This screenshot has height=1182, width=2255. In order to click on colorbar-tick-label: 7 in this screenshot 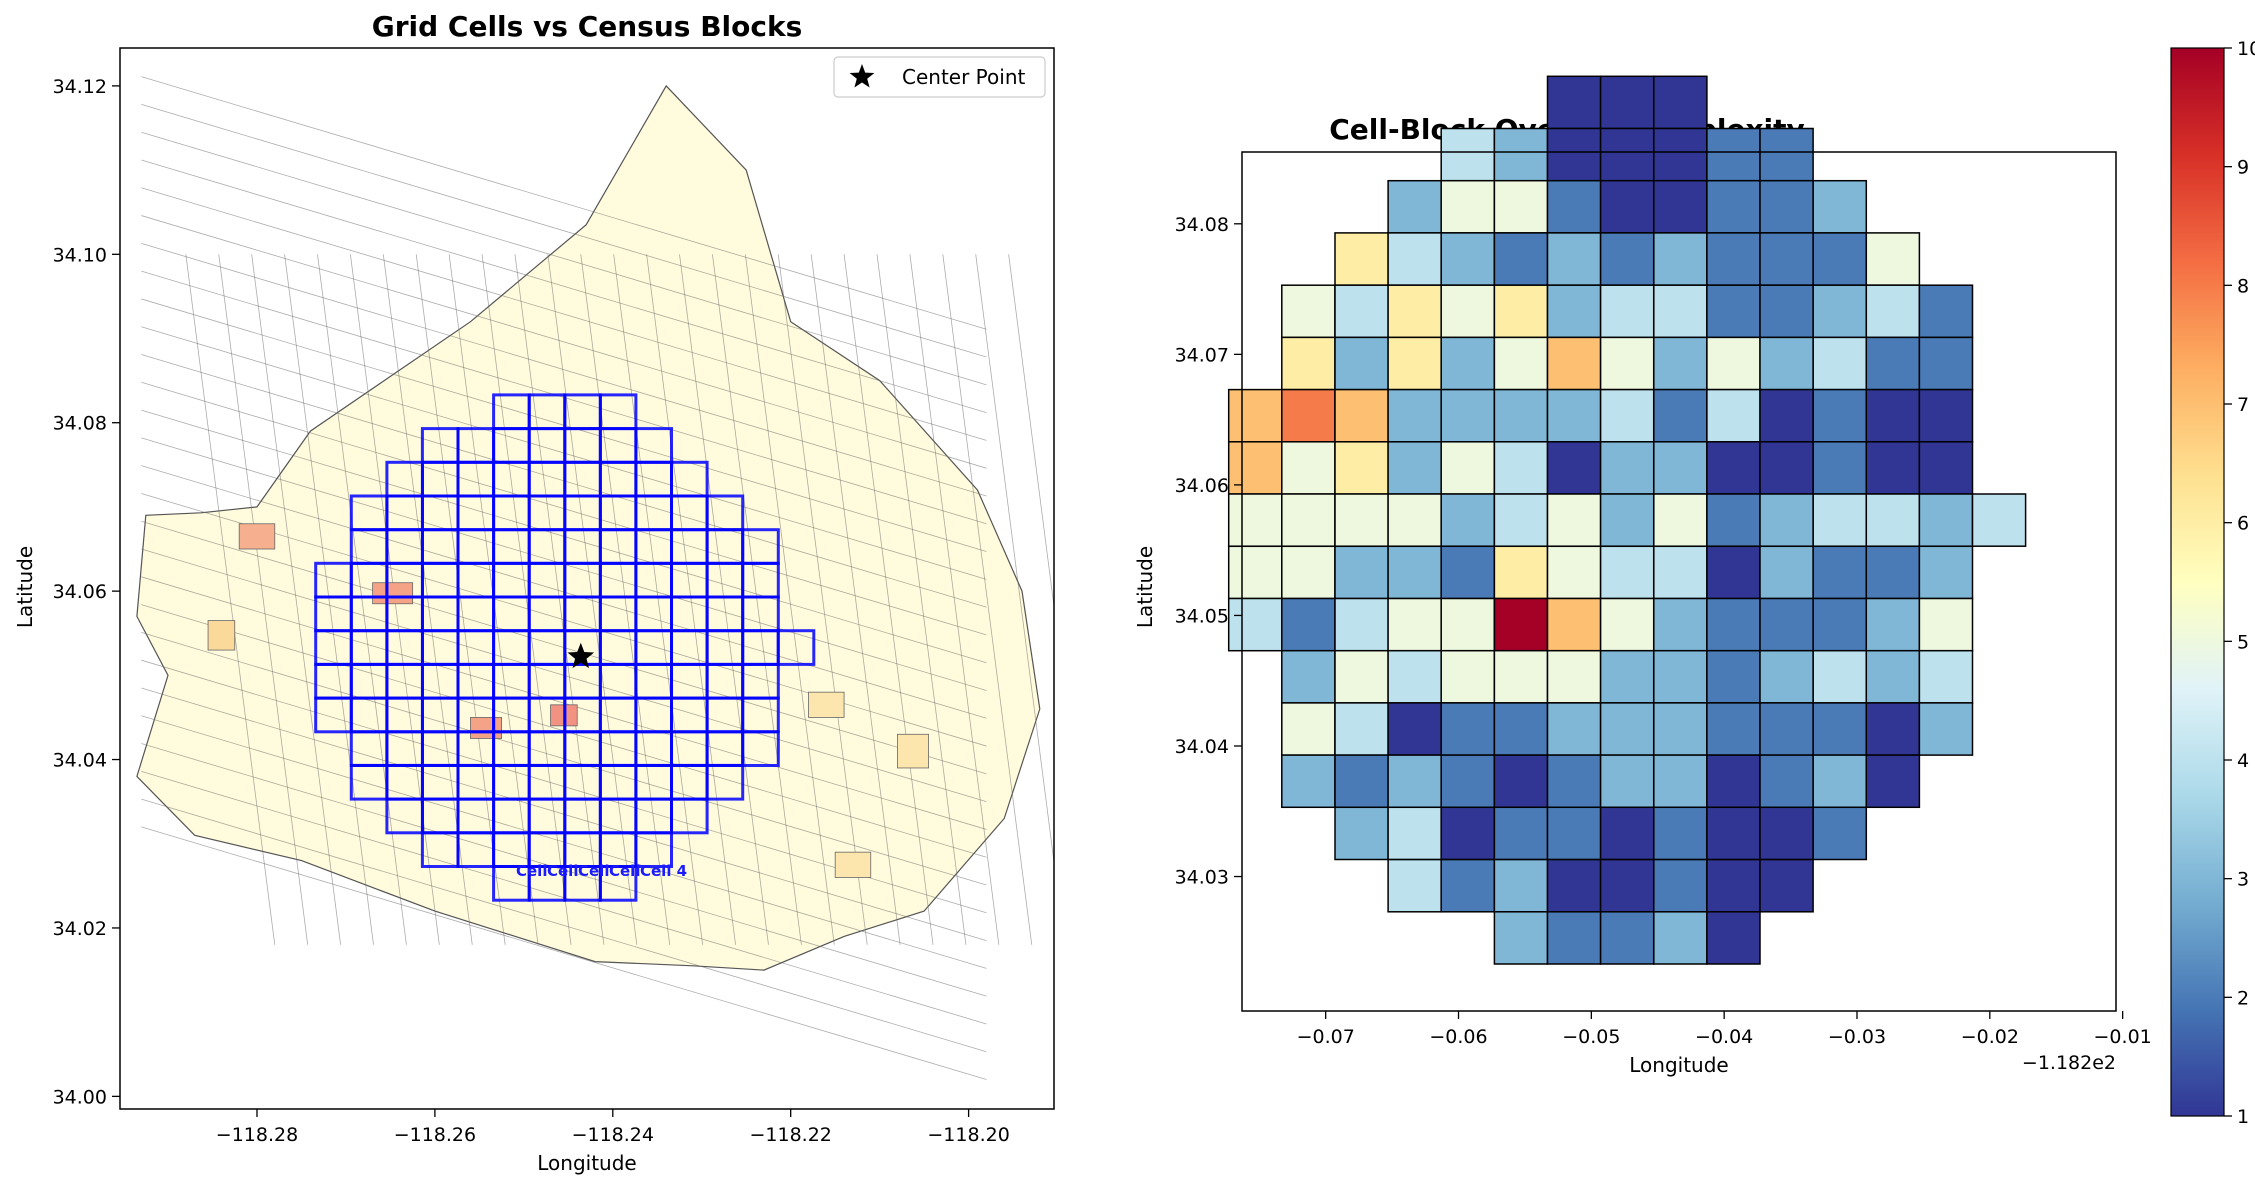, I will do `click(2243, 405)`.